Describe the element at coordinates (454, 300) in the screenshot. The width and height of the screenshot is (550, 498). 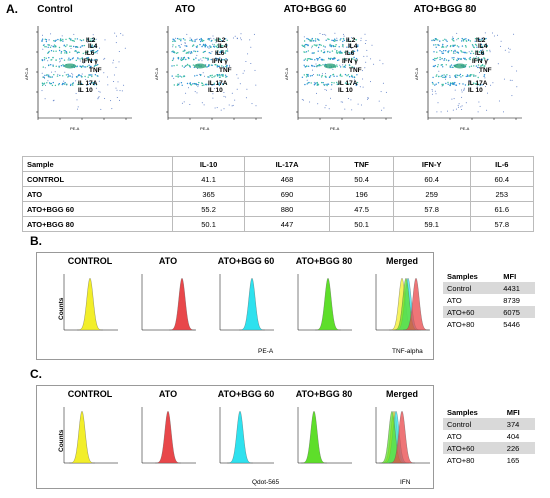
I see `cell: ATO` at that location.